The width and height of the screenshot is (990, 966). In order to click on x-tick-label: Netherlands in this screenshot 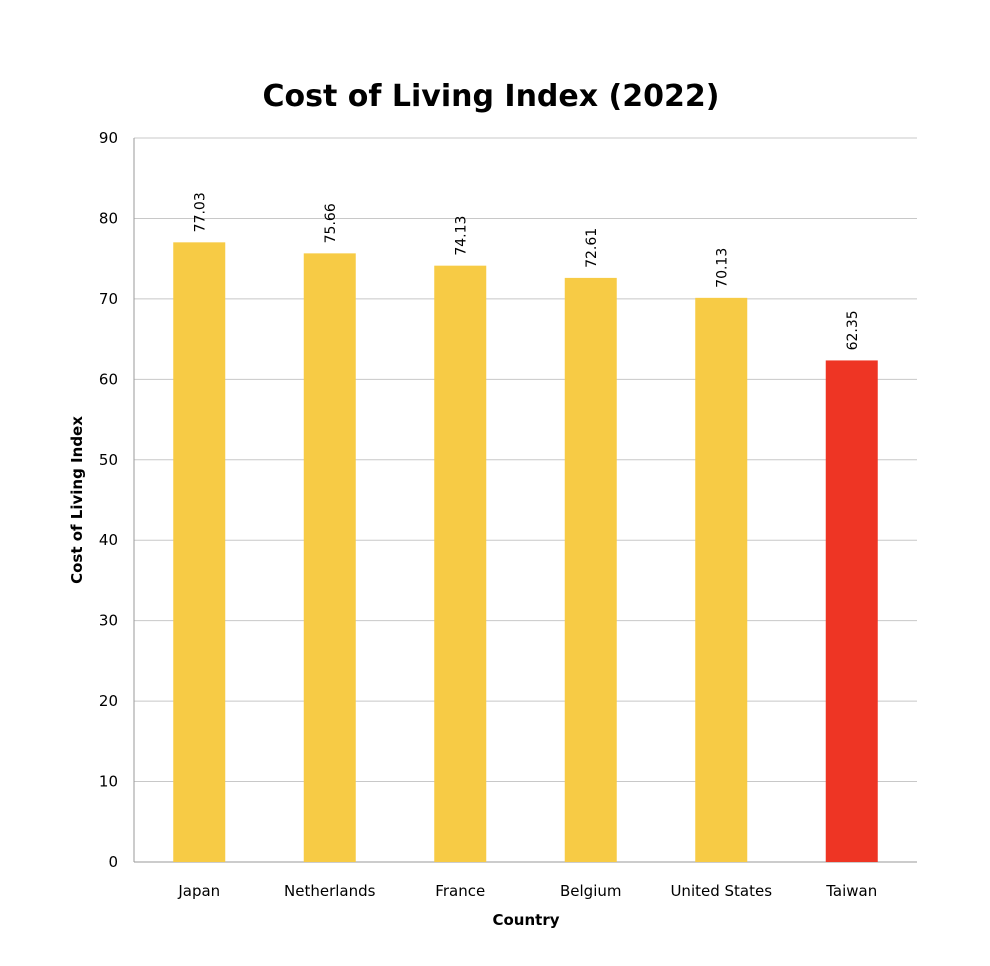, I will do `click(330, 891)`.